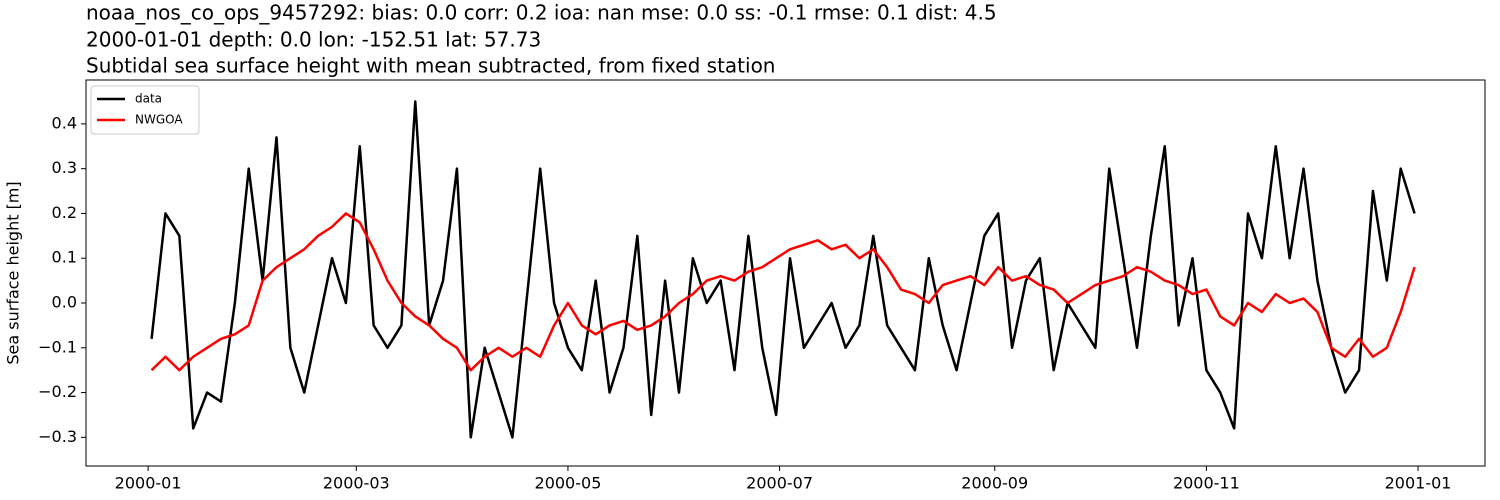 This screenshot has height=500, width=1500. I want to click on y-tick-label: 0.1, so click(64, 257).